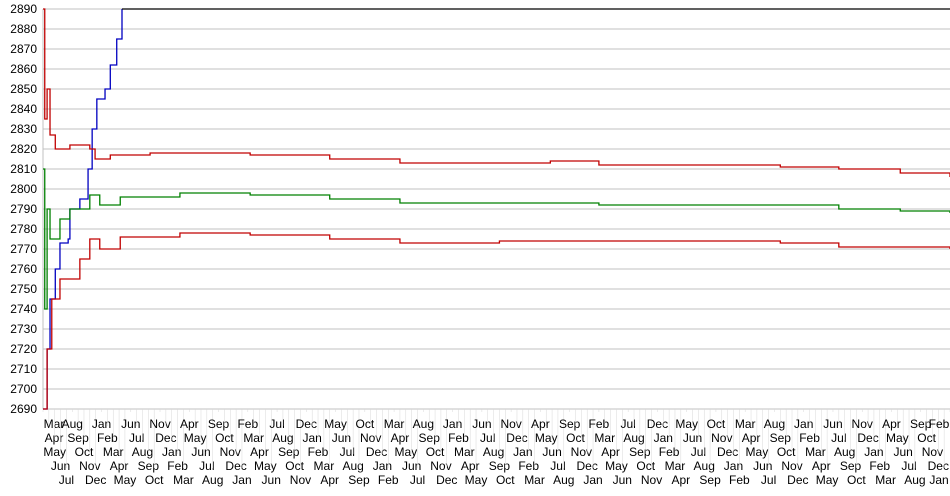 This screenshot has width=950, height=496. Describe the element at coordinates (23, 89) in the screenshot. I see `y-tick-label: 2850` at that location.